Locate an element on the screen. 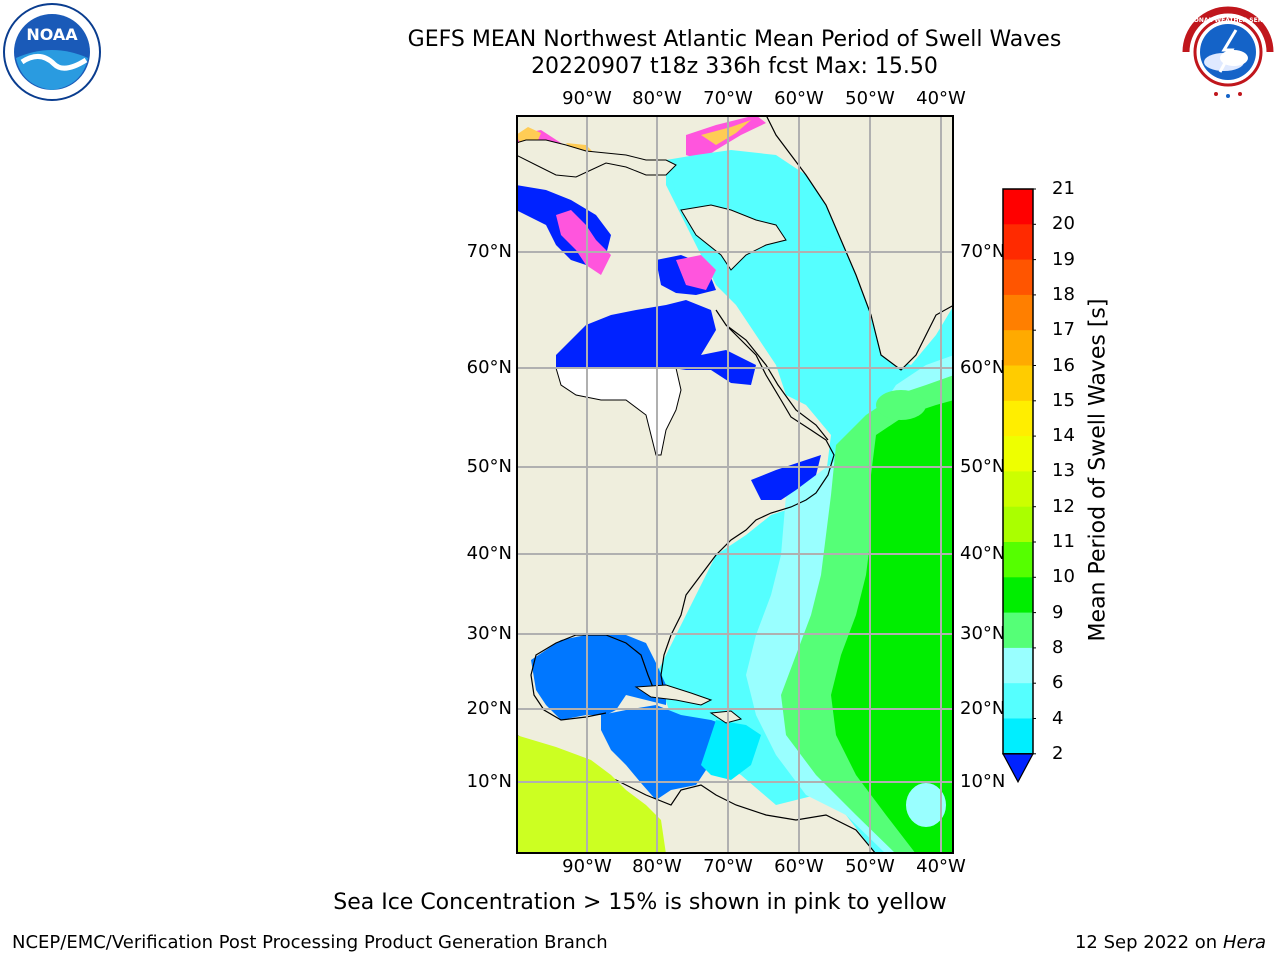  gulf-of-mexico is located at coordinates (598, 676).